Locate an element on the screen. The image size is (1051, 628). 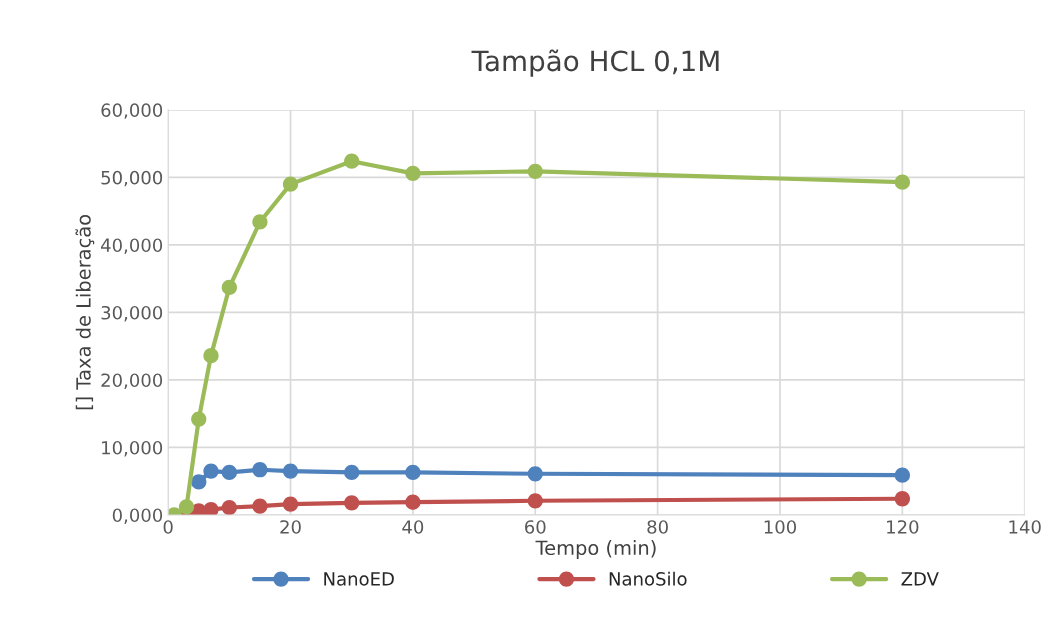
legend-label: NanoSilo is located at coordinates (648, 578).